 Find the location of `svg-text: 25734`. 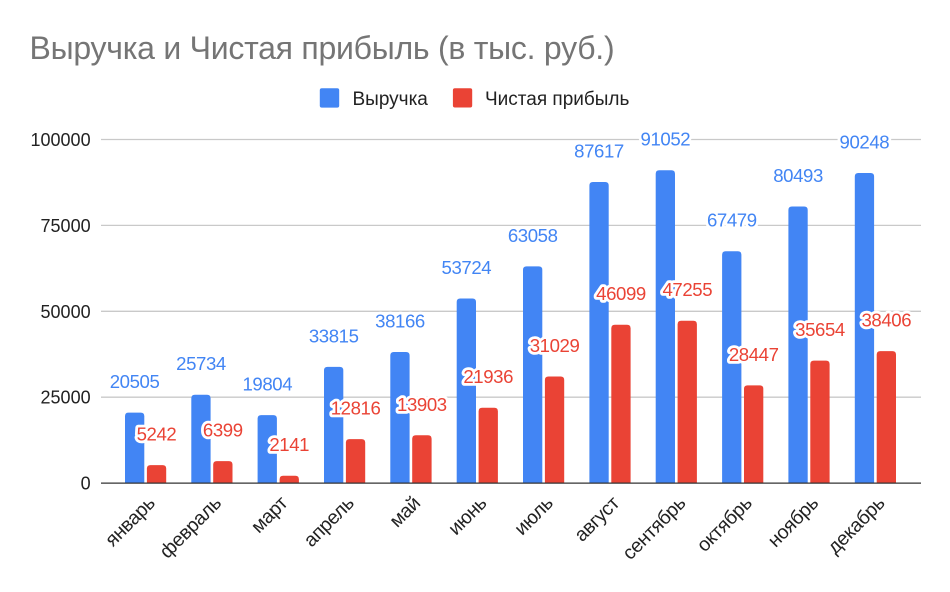

svg-text: 25734 is located at coordinates (201, 363).